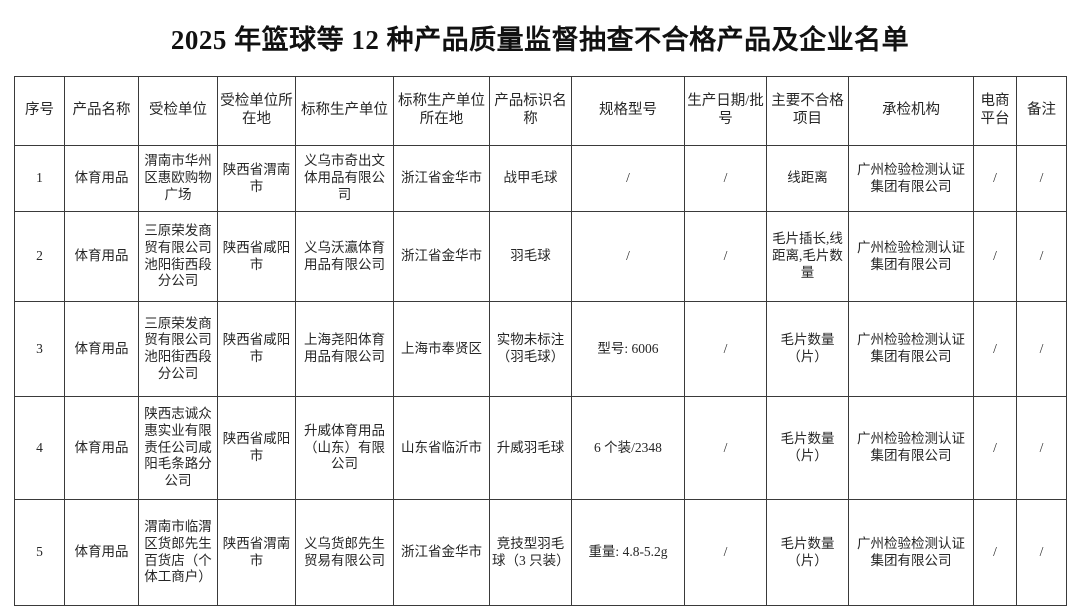 The width and height of the screenshot is (1080, 606). What do you see at coordinates (344, 178) in the screenshot?
I see `cell-maker: 义乌市奇出文体用品有限公司` at bounding box center [344, 178].